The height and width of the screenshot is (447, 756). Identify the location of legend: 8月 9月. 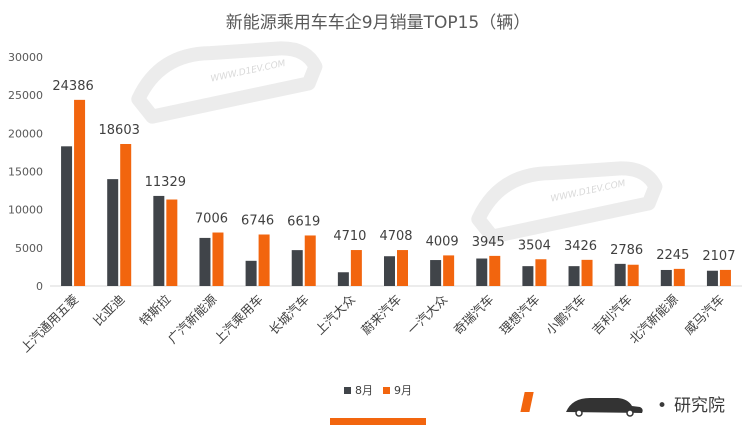
(378, 390).